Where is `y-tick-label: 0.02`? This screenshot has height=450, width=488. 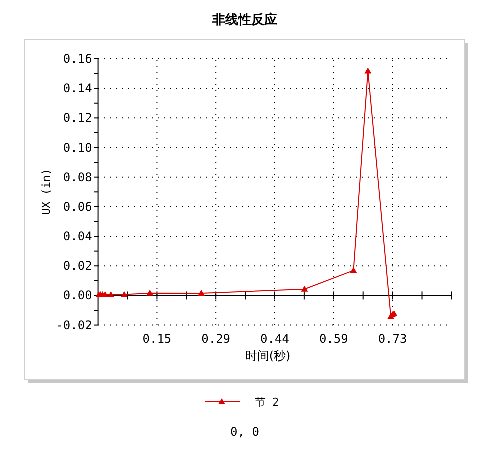 y-tick-label: 0.02 is located at coordinates (77, 266).